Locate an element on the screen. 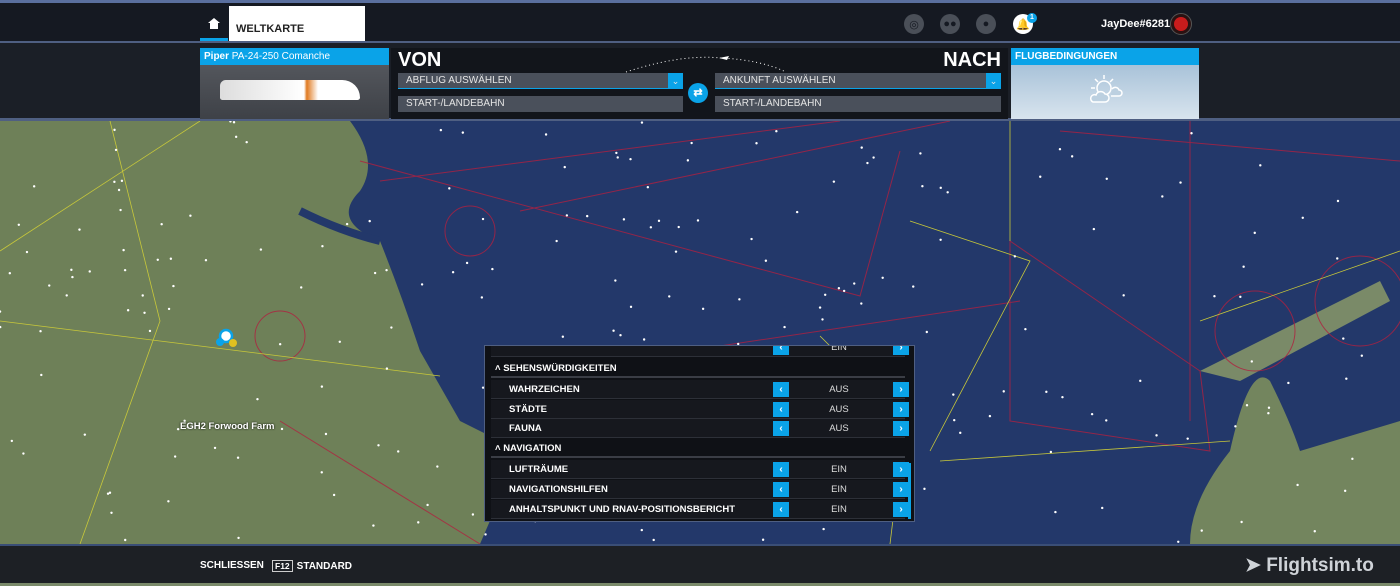 The height and width of the screenshot is (586, 1400). partial-filter-row: ‹ EIN › is located at coordinates (700, 351).